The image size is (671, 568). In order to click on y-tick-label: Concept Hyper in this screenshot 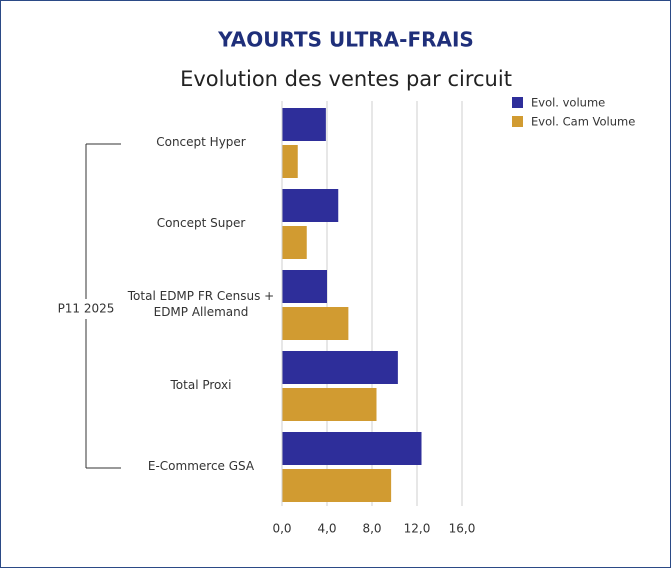, I will do `click(201, 141)`.